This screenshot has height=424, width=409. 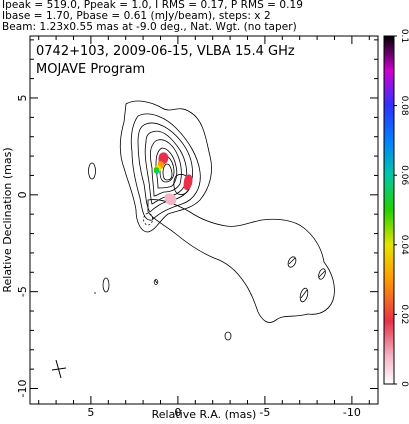 I want to click on plot-title: 0742+103, 2009-06-15, VLBA 15.4 GHz, so click(x=165, y=51).